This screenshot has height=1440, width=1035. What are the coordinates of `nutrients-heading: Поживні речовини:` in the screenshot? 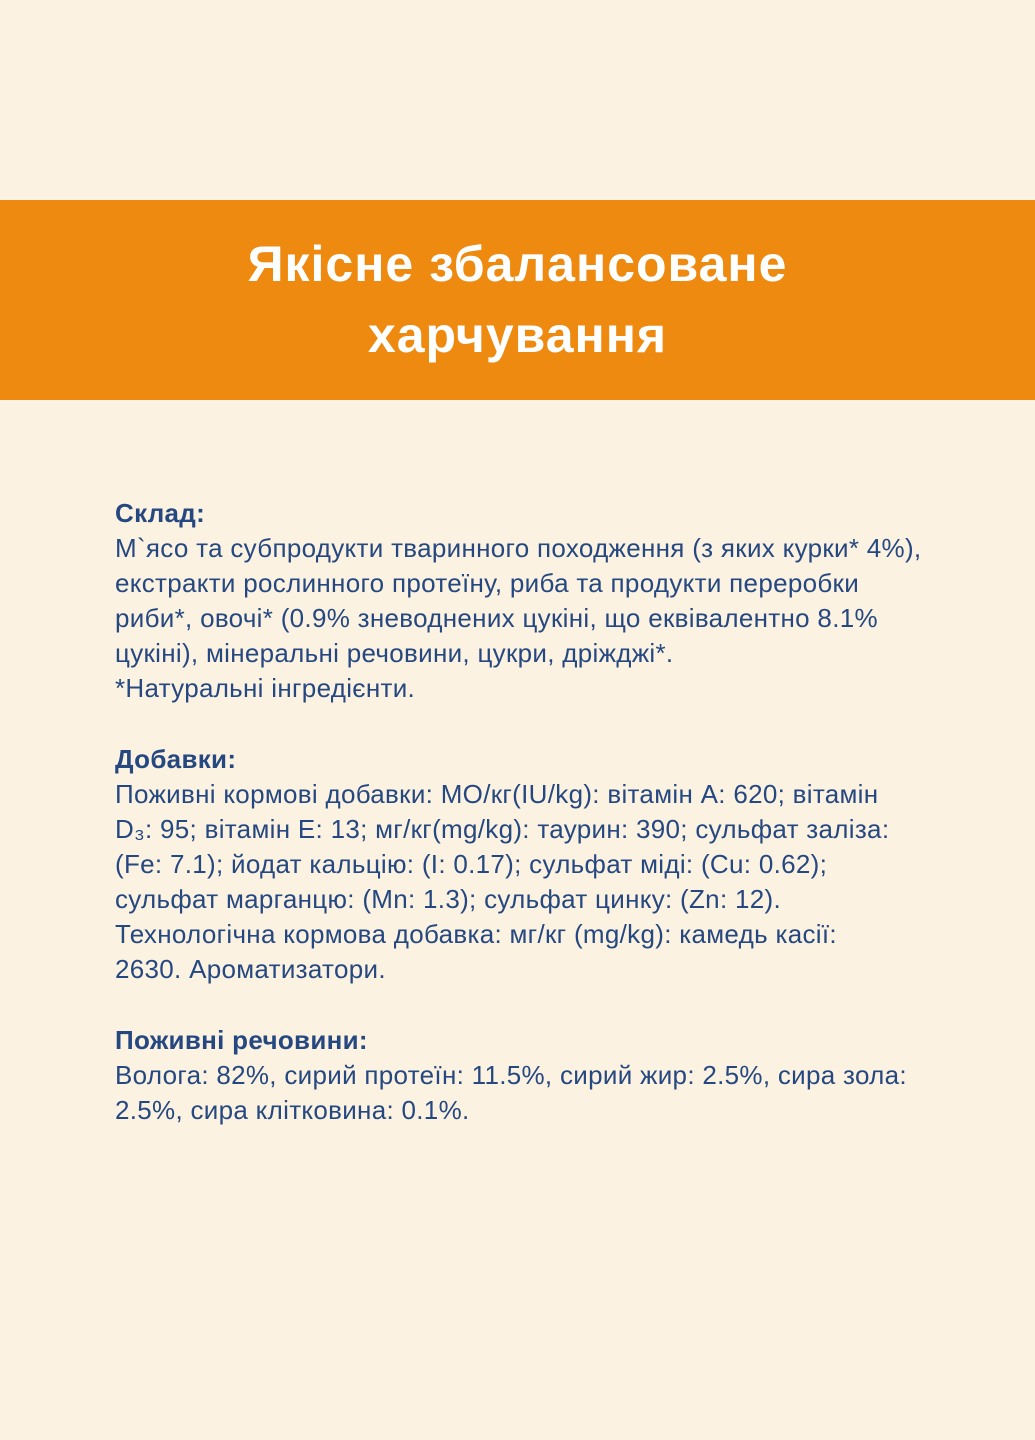 It's located at (241, 1040).